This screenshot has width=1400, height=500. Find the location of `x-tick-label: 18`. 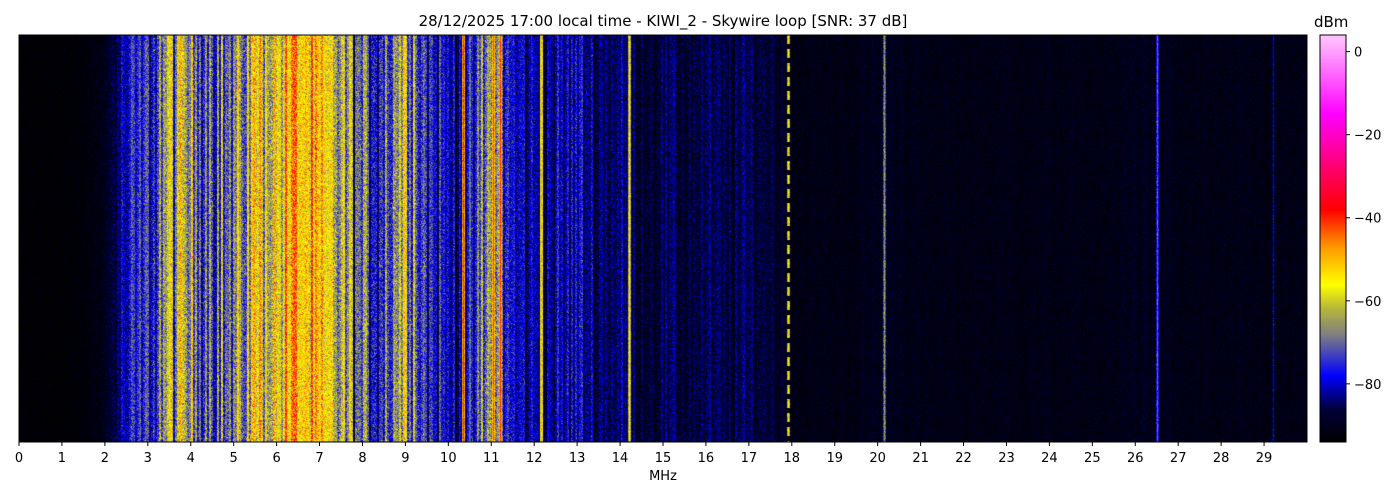

x-tick-label: 18 is located at coordinates (792, 458).